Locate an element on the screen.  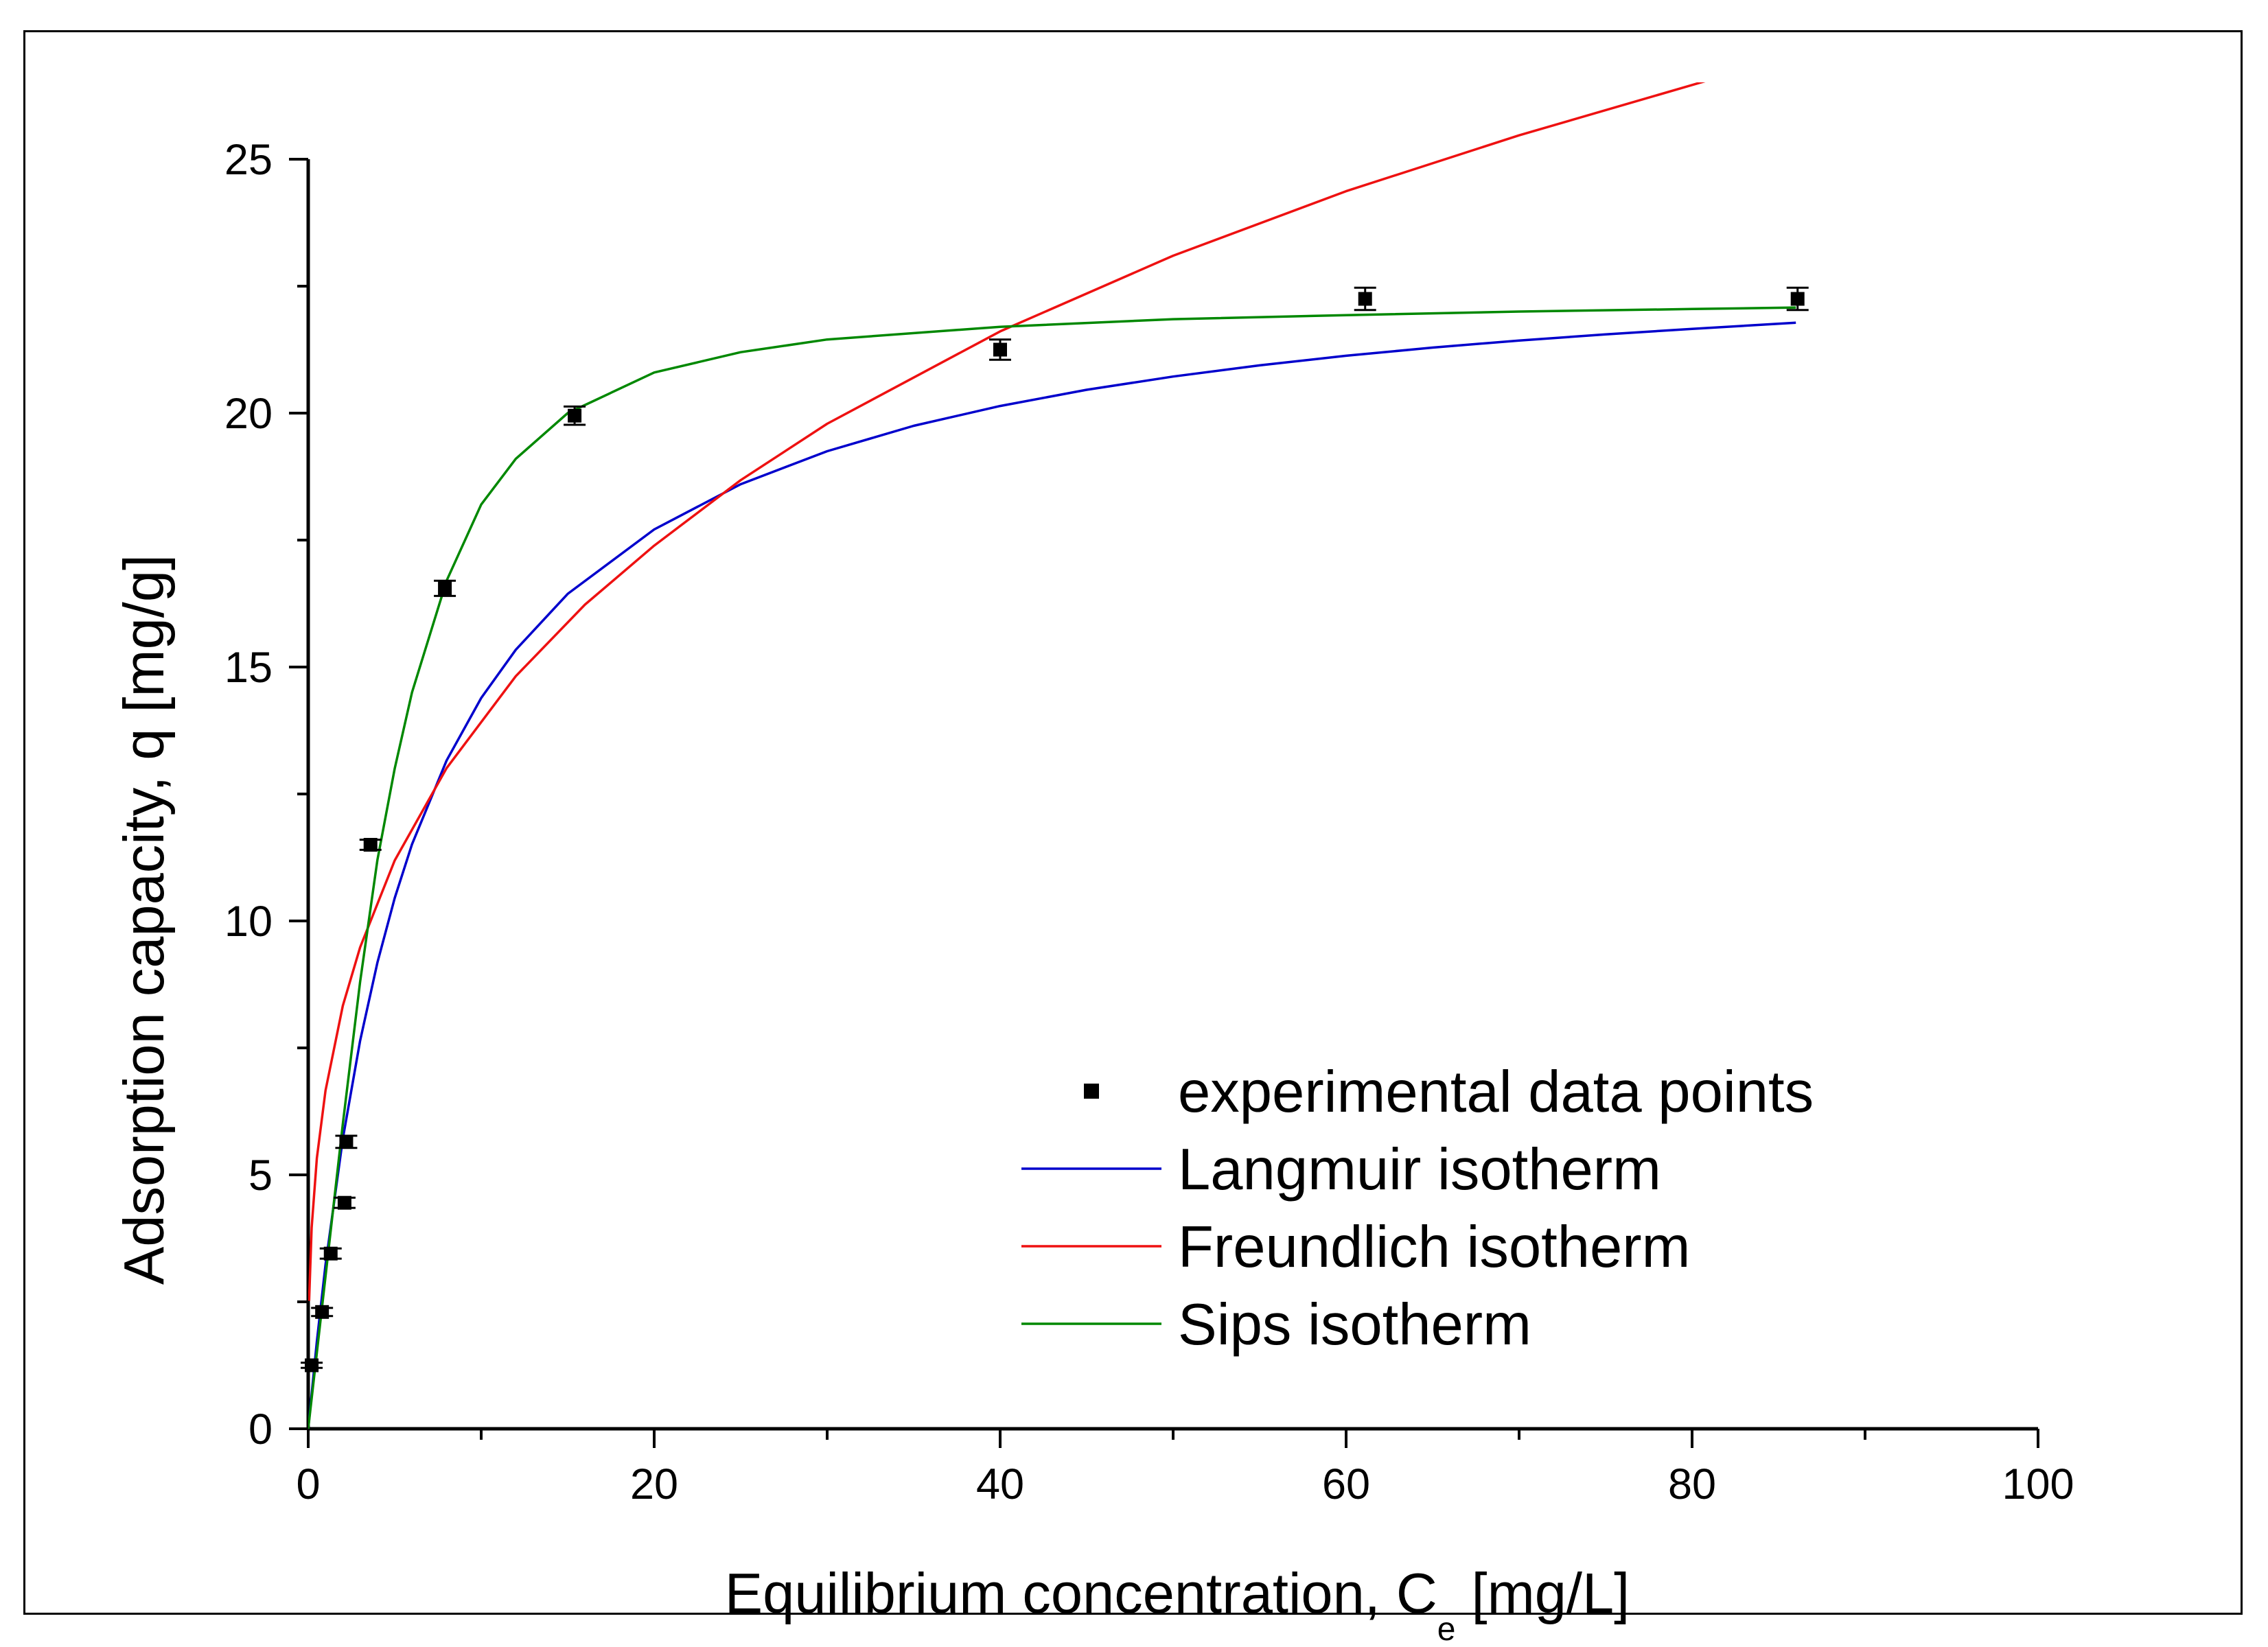
y-tick-label: 25 is located at coordinates (248, 160).